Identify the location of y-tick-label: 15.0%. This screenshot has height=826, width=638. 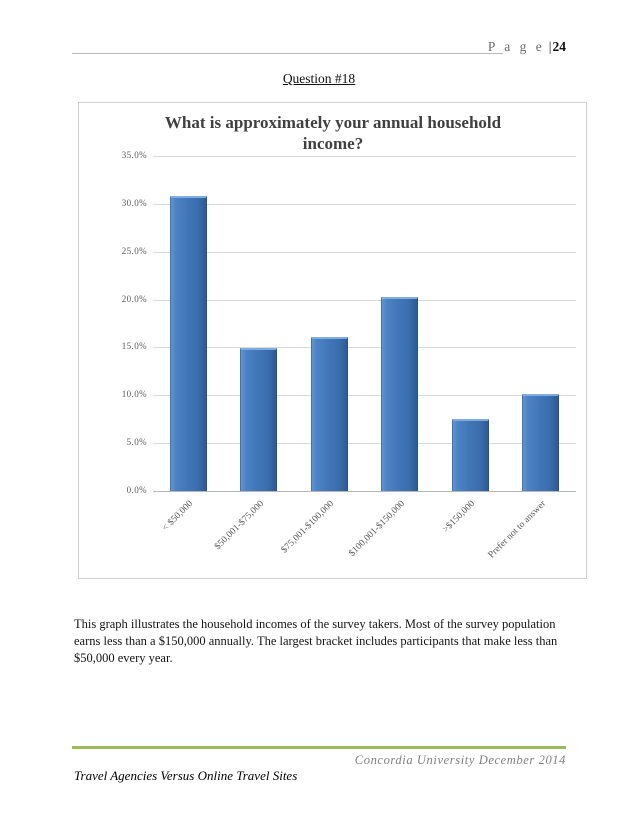
(134, 346).